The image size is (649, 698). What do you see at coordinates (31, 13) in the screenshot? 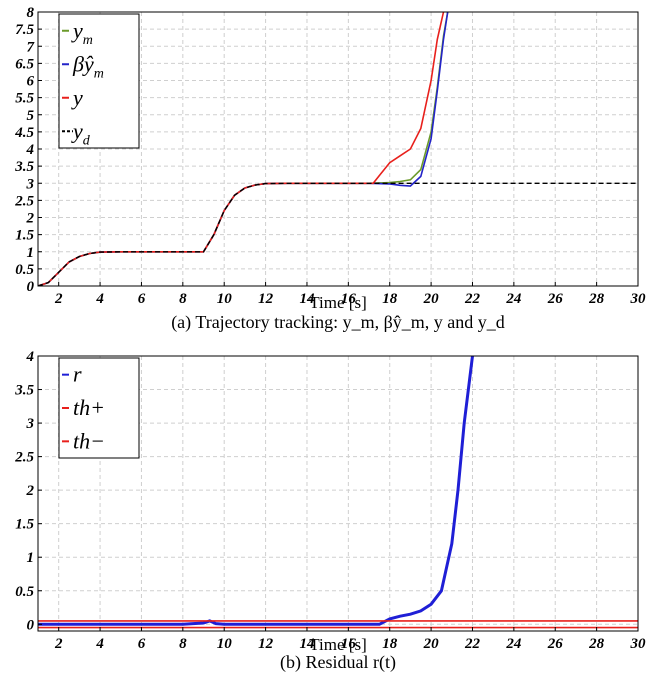
I see `y-tick-label: 8` at bounding box center [31, 13].